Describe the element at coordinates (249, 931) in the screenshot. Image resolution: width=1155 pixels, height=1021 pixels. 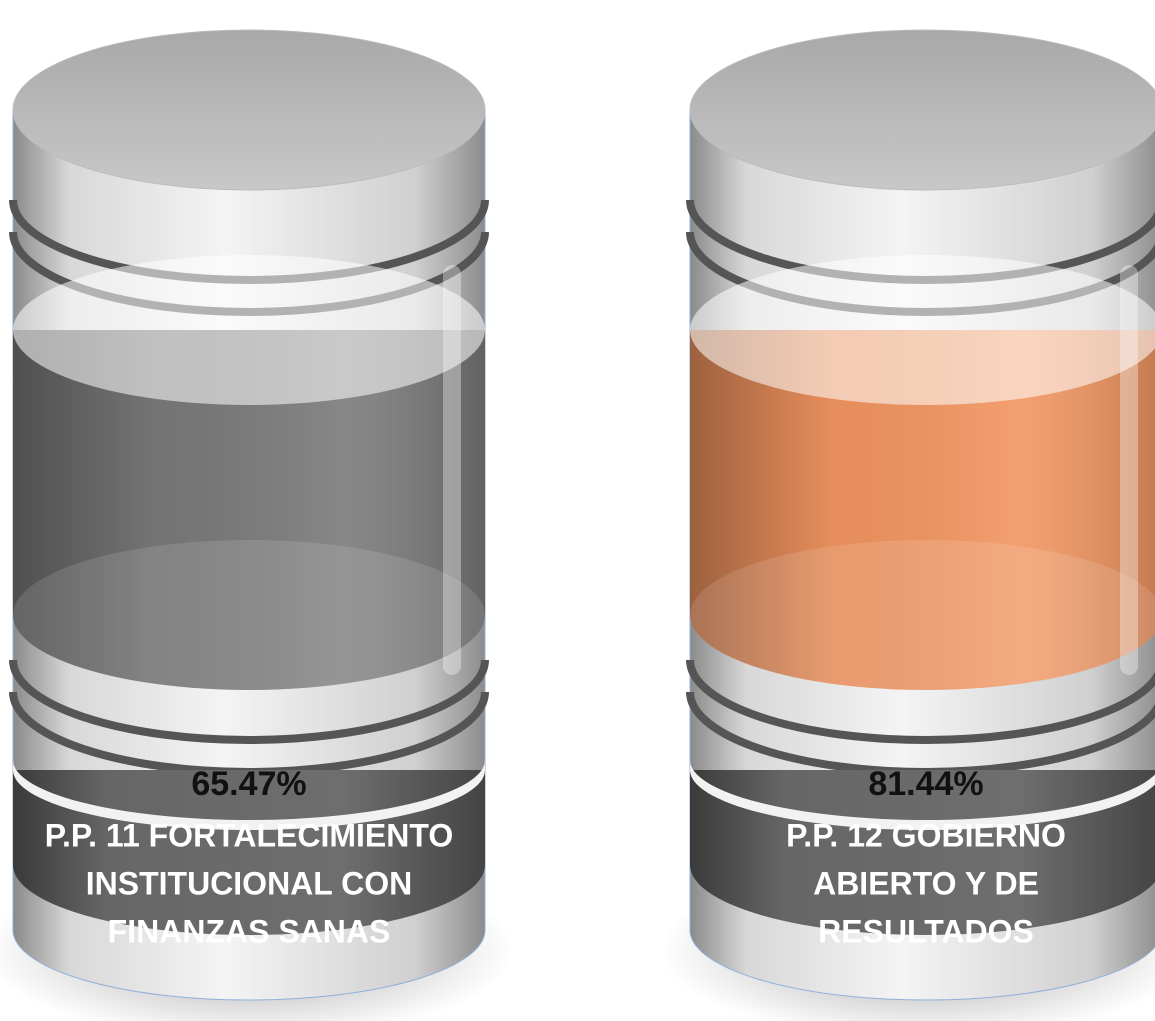
I see `program-label: FINANZAS SANAS` at that location.